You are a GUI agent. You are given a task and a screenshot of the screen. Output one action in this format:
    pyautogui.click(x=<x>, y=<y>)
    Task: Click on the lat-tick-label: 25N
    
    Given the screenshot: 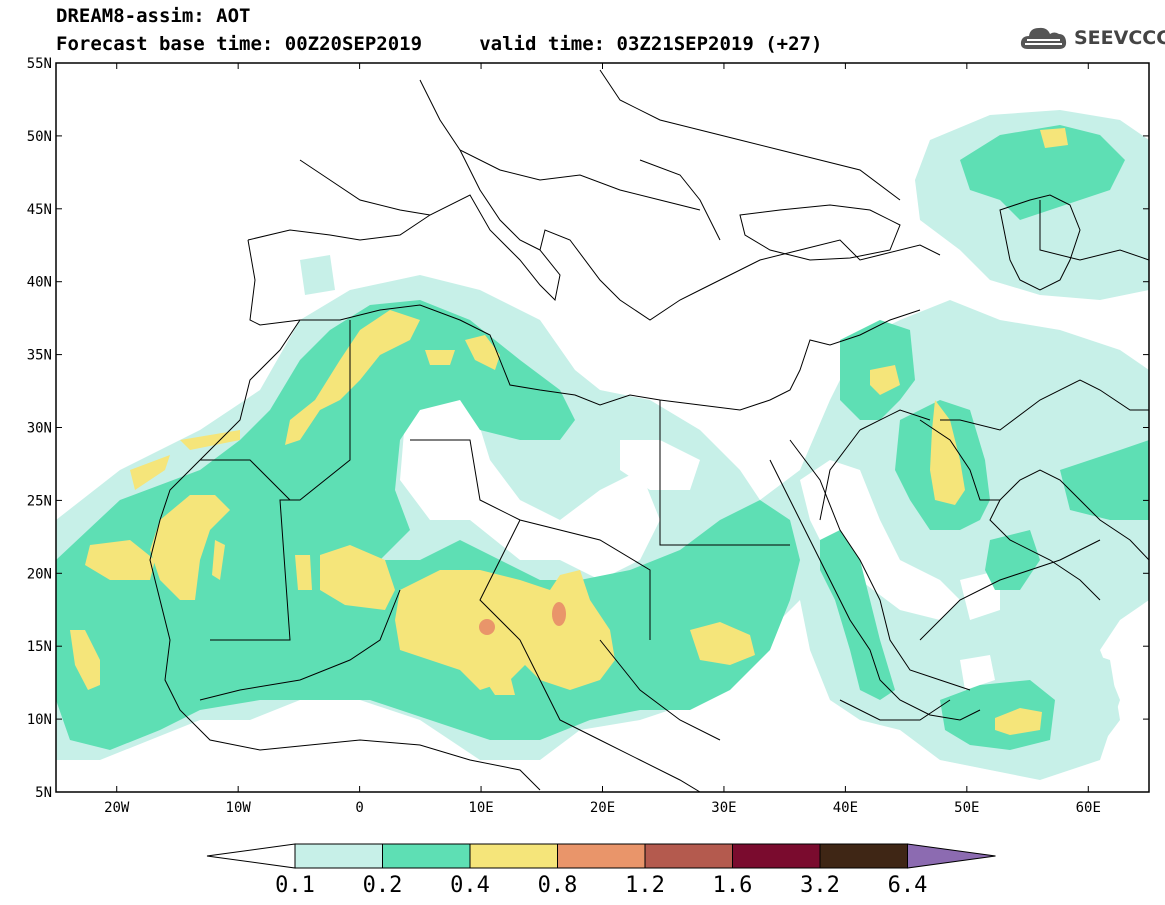 What is the action you would take?
    pyautogui.click(x=39, y=501)
    